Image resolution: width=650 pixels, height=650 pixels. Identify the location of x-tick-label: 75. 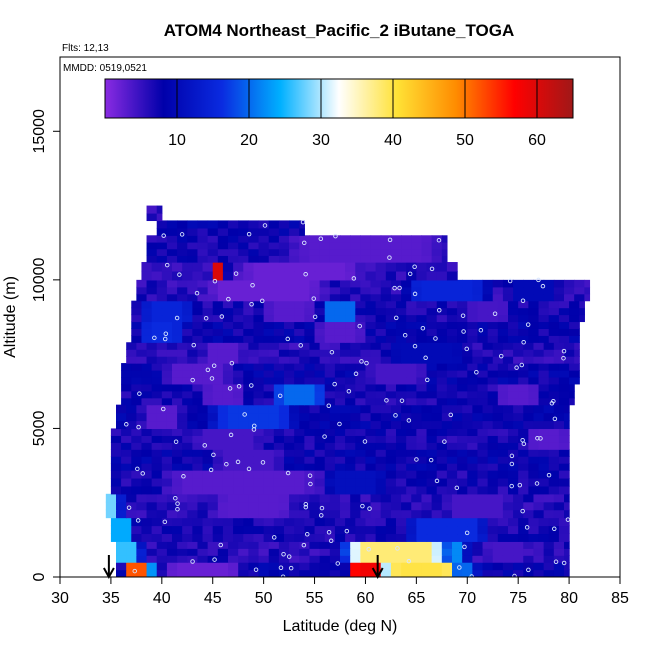
(518, 598).